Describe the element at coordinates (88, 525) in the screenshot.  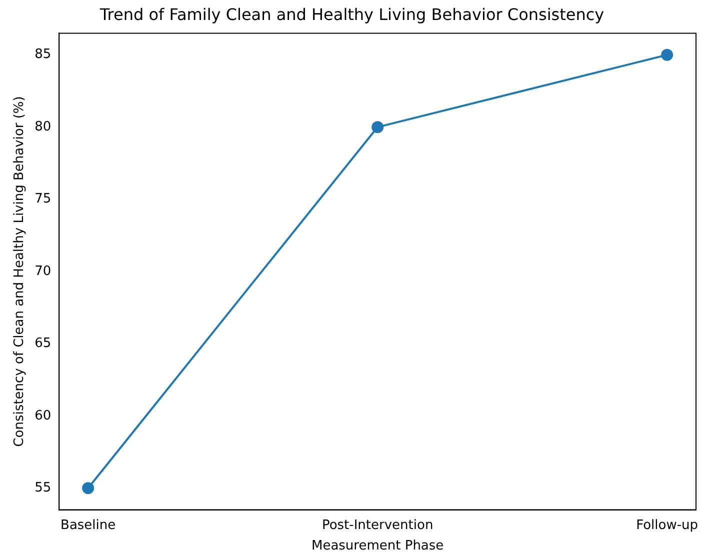
I see `x-tick-label: Baseline` at that location.